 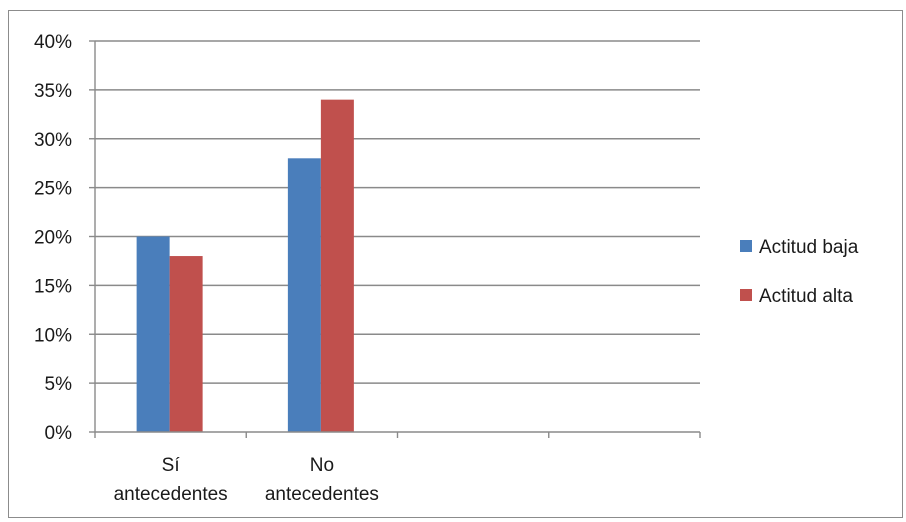 What do you see at coordinates (809, 247) in the screenshot?
I see `legend-entry-label: Actitud baja` at bounding box center [809, 247].